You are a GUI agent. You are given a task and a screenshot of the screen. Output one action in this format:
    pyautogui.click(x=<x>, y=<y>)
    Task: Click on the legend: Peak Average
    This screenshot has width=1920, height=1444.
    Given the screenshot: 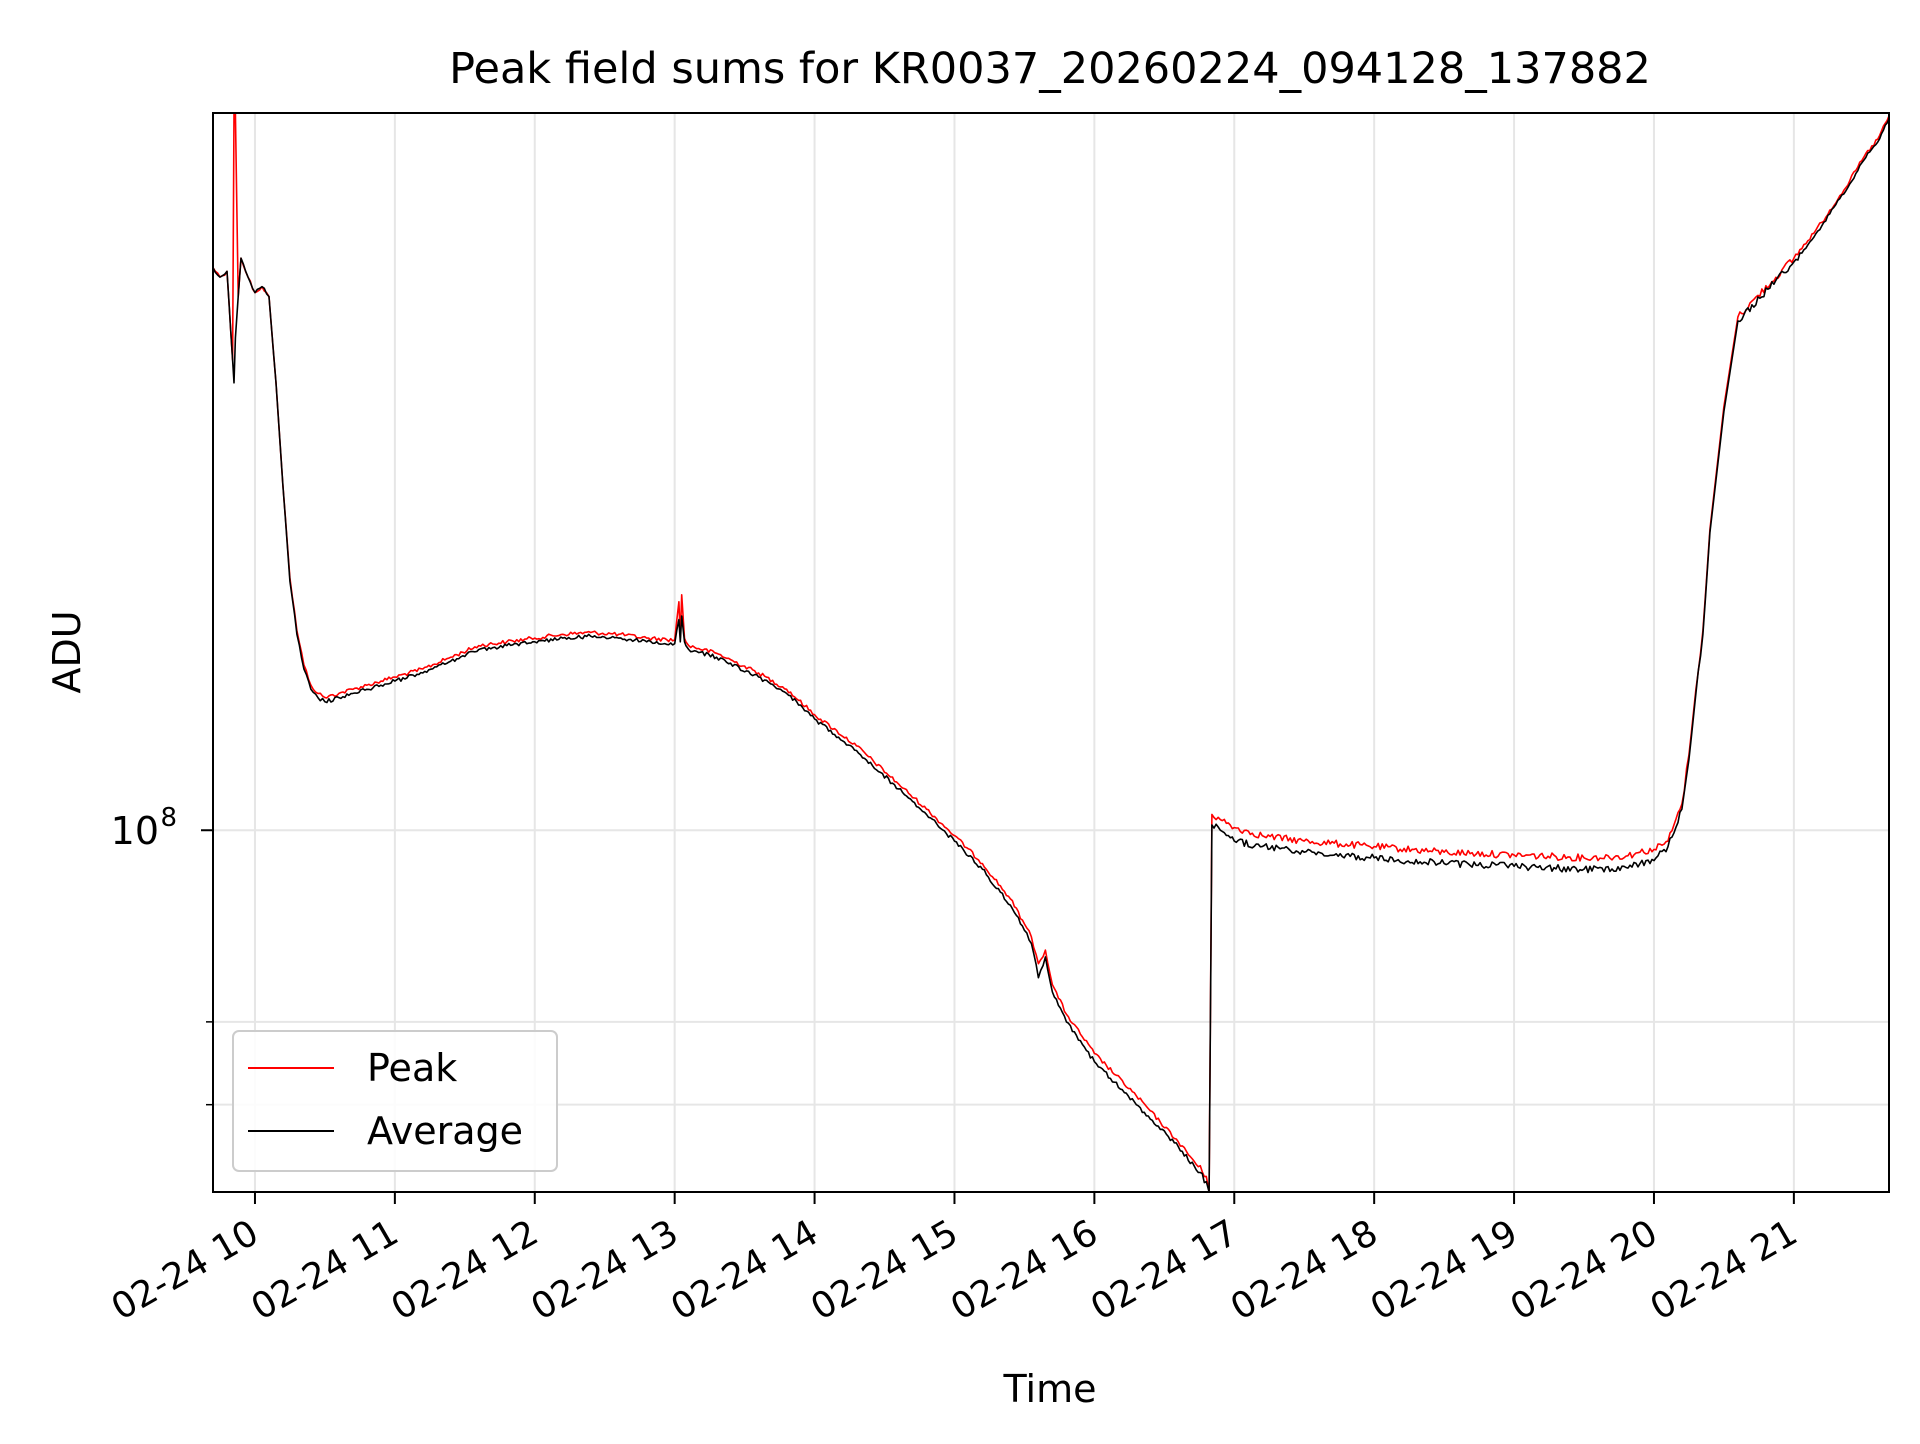 What is the action you would take?
    pyautogui.click(x=395, y=1101)
    